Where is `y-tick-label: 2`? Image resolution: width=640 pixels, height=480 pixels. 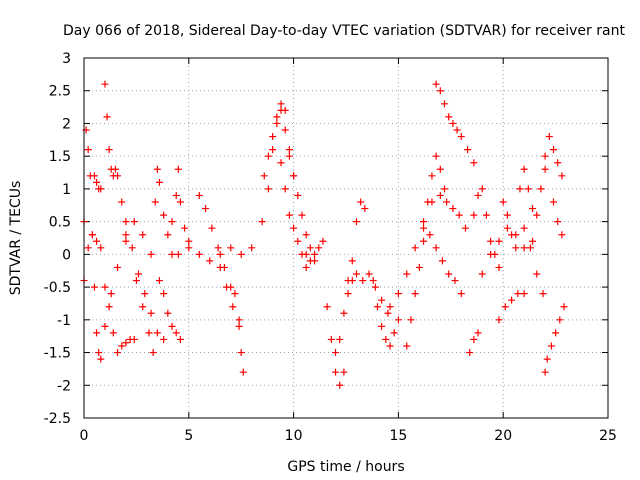 y-tick-label: 2 is located at coordinates (66, 124).